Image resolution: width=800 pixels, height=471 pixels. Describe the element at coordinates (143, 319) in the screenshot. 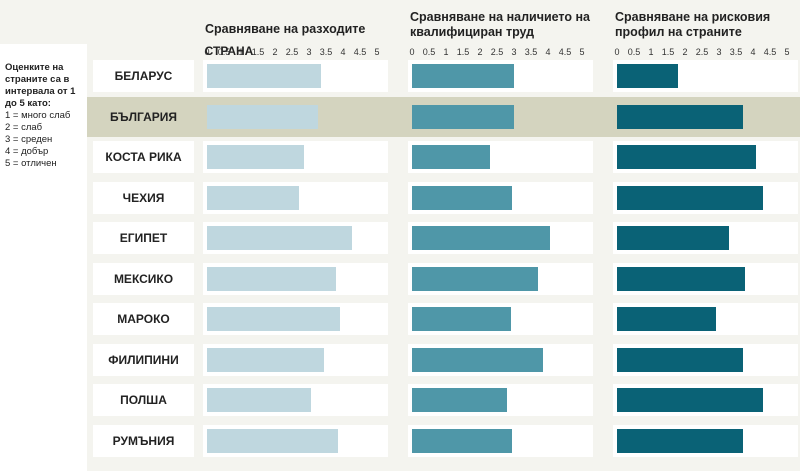

I see `country-label: МАРОКО` at that location.